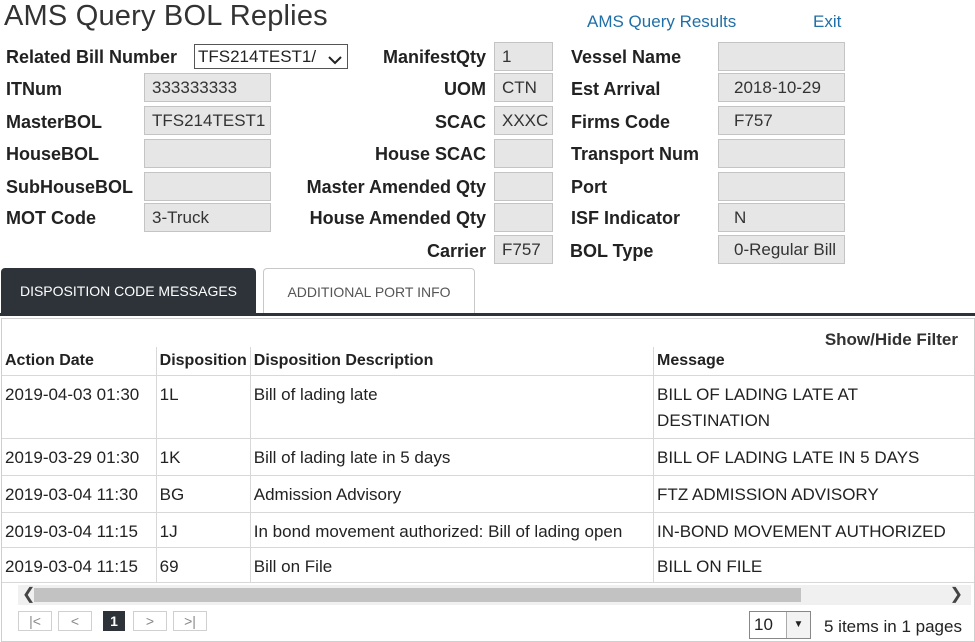  What do you see at coordinates (417, 595) in the screenshot?
I see `scrollbar-thumb` at bounding box center [417, 595].